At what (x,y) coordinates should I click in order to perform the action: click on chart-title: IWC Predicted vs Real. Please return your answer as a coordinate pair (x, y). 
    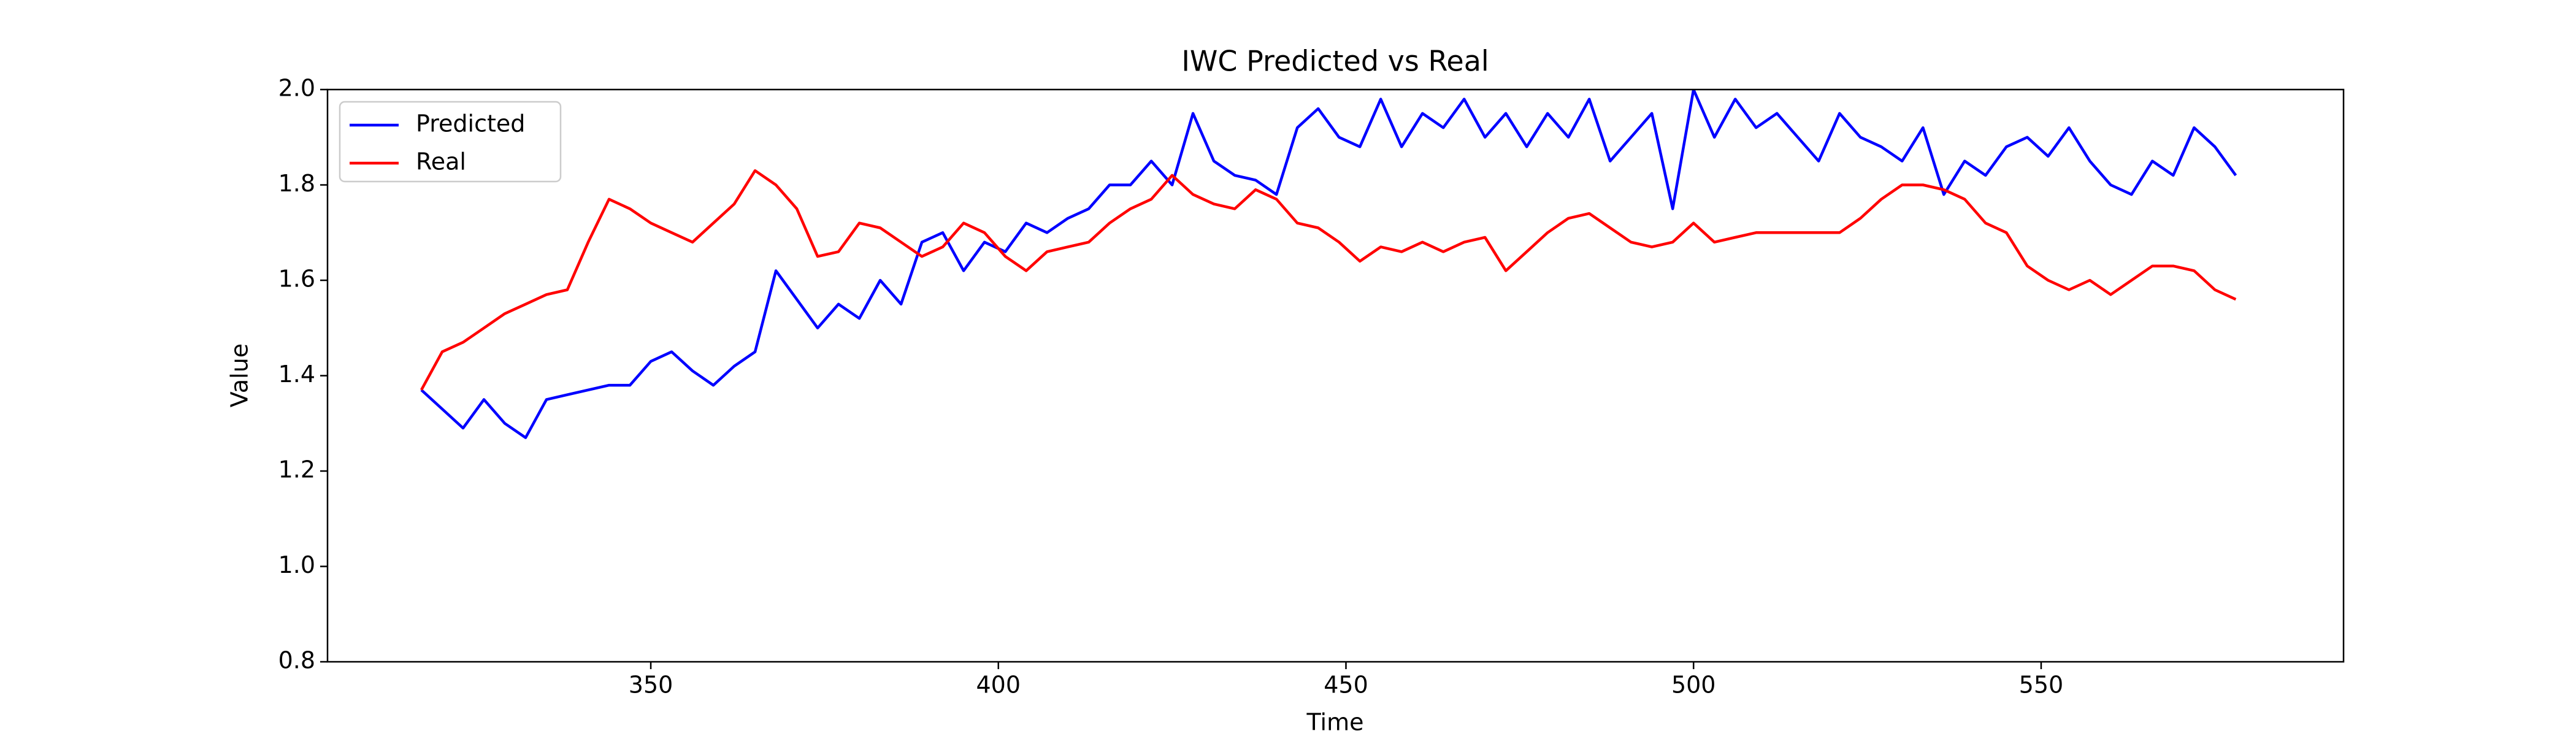
    Looking at the image, I should click on (1335, 61).